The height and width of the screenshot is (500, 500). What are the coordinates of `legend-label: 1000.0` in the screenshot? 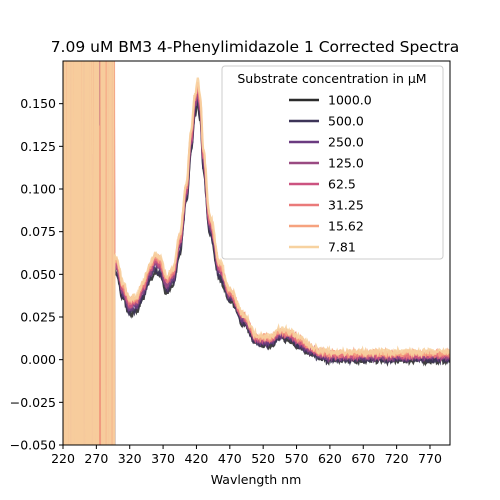 It's located at (350, 100).